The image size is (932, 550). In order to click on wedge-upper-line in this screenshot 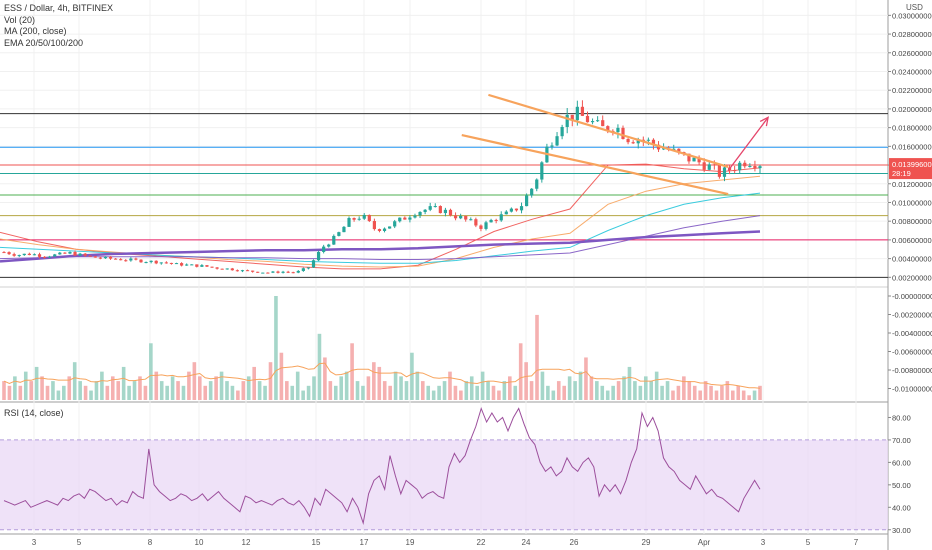, I will do `click(608, 130)`.